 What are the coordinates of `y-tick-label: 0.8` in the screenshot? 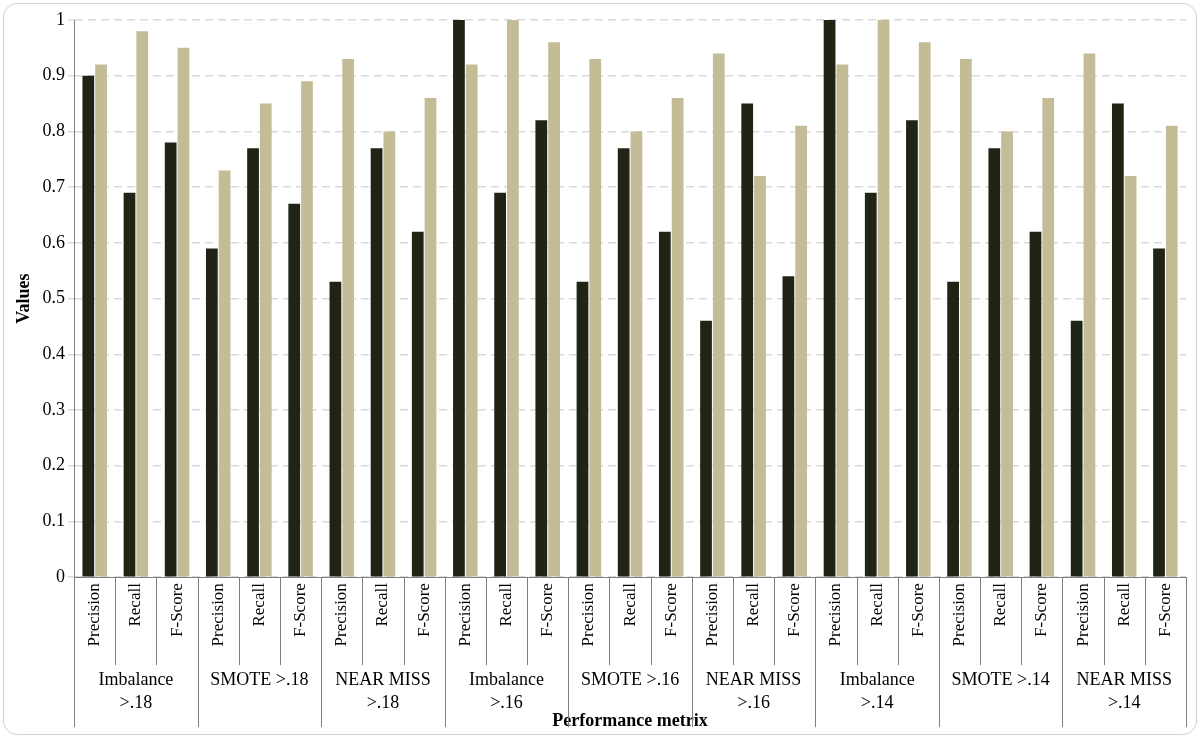 It's located at (54, 130).